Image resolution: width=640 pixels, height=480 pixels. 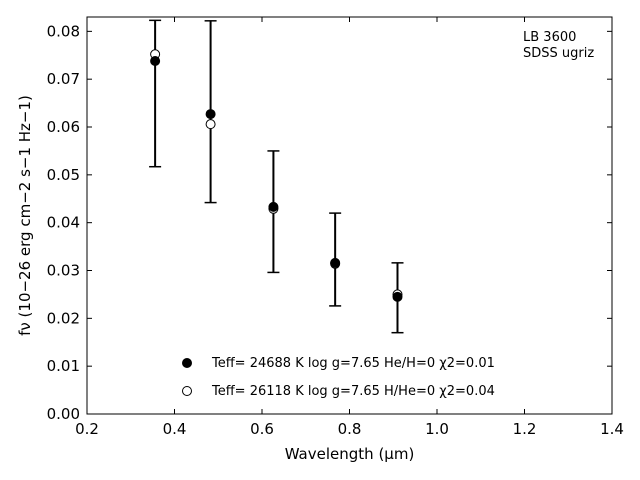 I want to click on legend-label-0: Teff= 24688 K log g=7.65 He/H=0 χ2=0.01, so click(x=353, y=363).